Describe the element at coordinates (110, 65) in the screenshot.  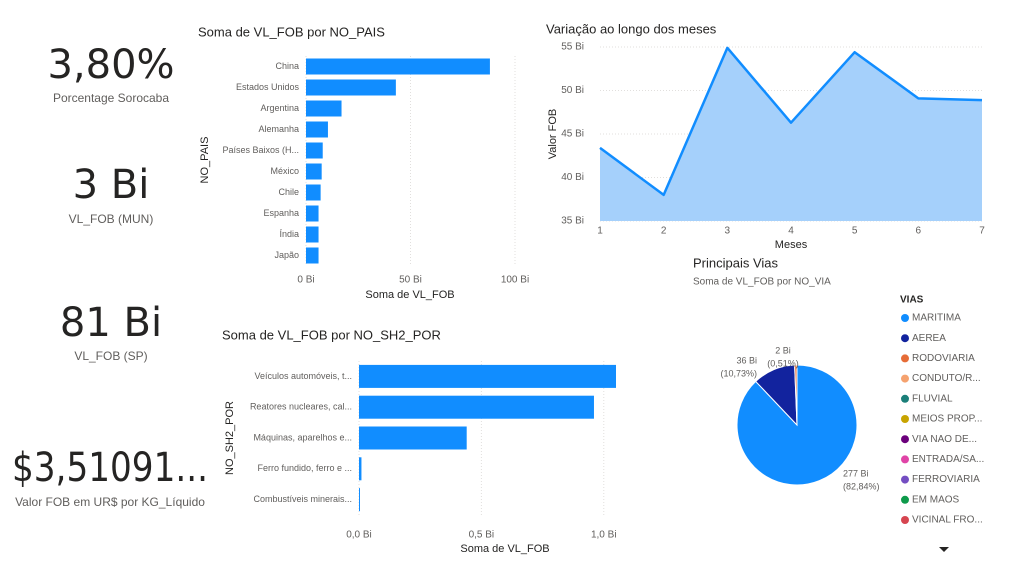
I see `card-value: 3,80%` at that location.